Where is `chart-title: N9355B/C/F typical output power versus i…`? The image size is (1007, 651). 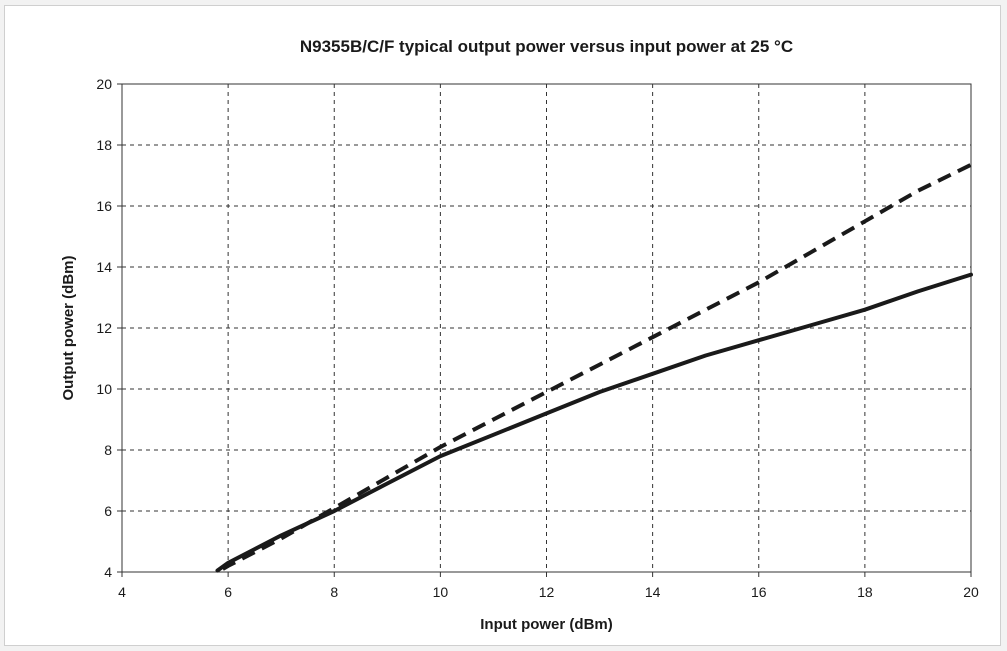 chart-title: N9355B/C/F typical output power versus i… is located at coordinates (546, 46).